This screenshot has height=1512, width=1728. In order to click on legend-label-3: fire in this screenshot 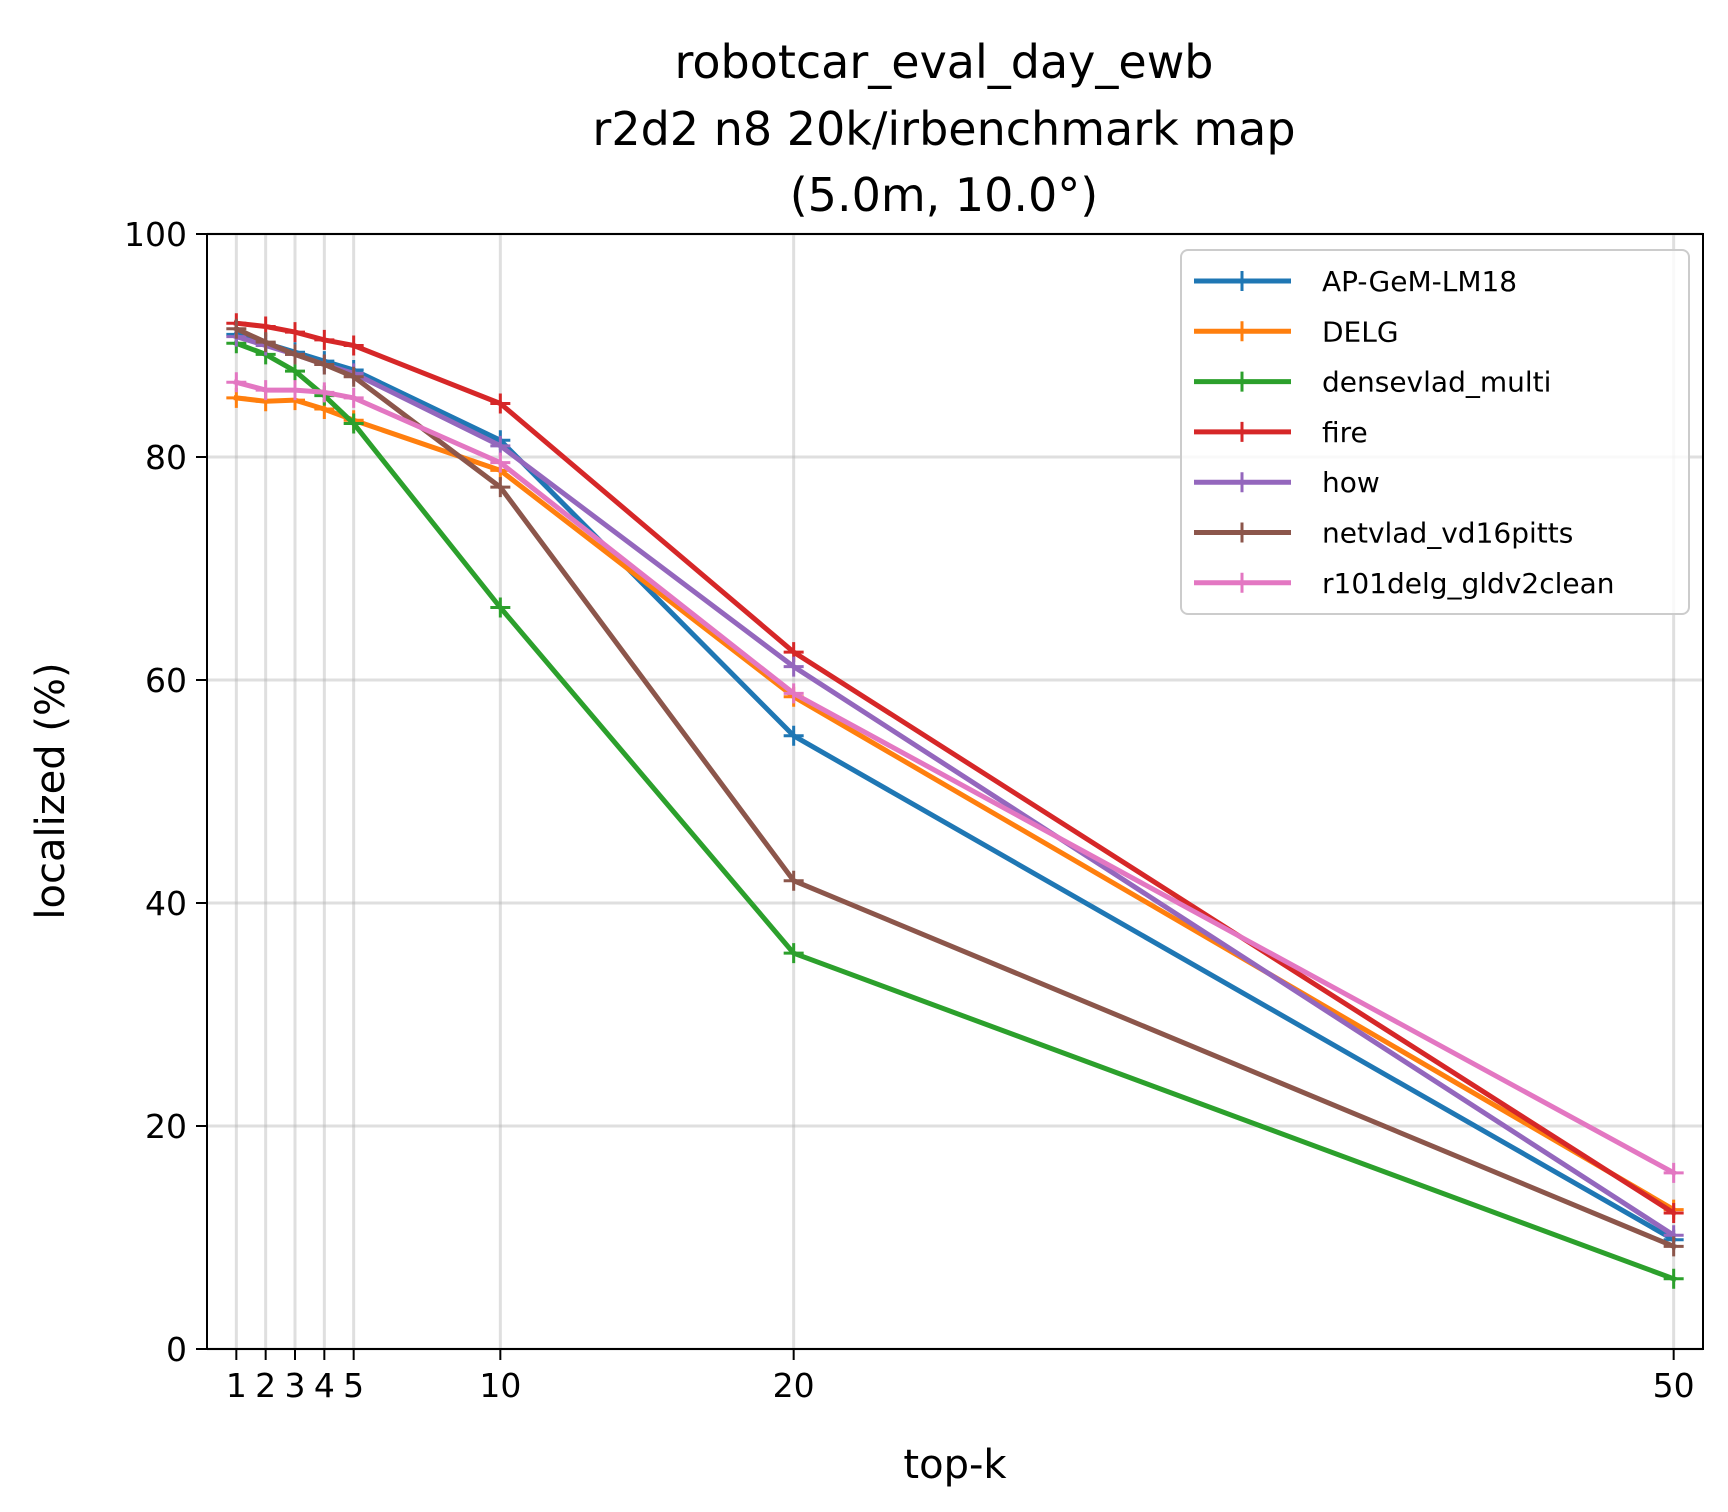, I will do `click(1345, 432)`.